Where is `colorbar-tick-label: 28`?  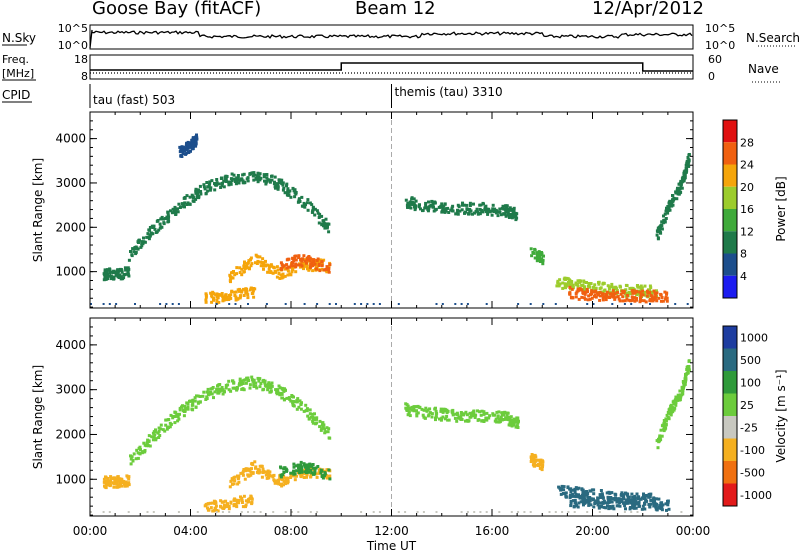
colorbar-tick-label: 28 is located at coordinates (747, 142).